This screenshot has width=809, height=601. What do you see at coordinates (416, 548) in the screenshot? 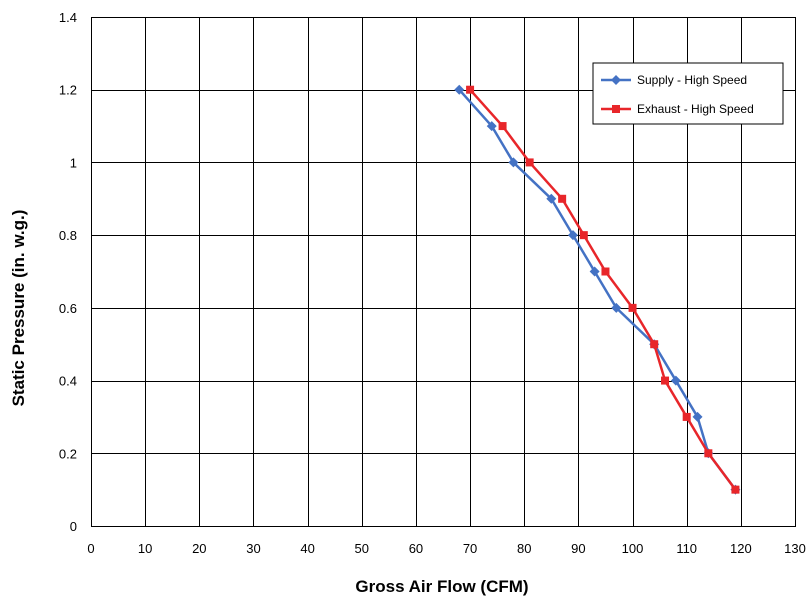
I see `x-tick-label: 60` at bounding box center [416, 548].